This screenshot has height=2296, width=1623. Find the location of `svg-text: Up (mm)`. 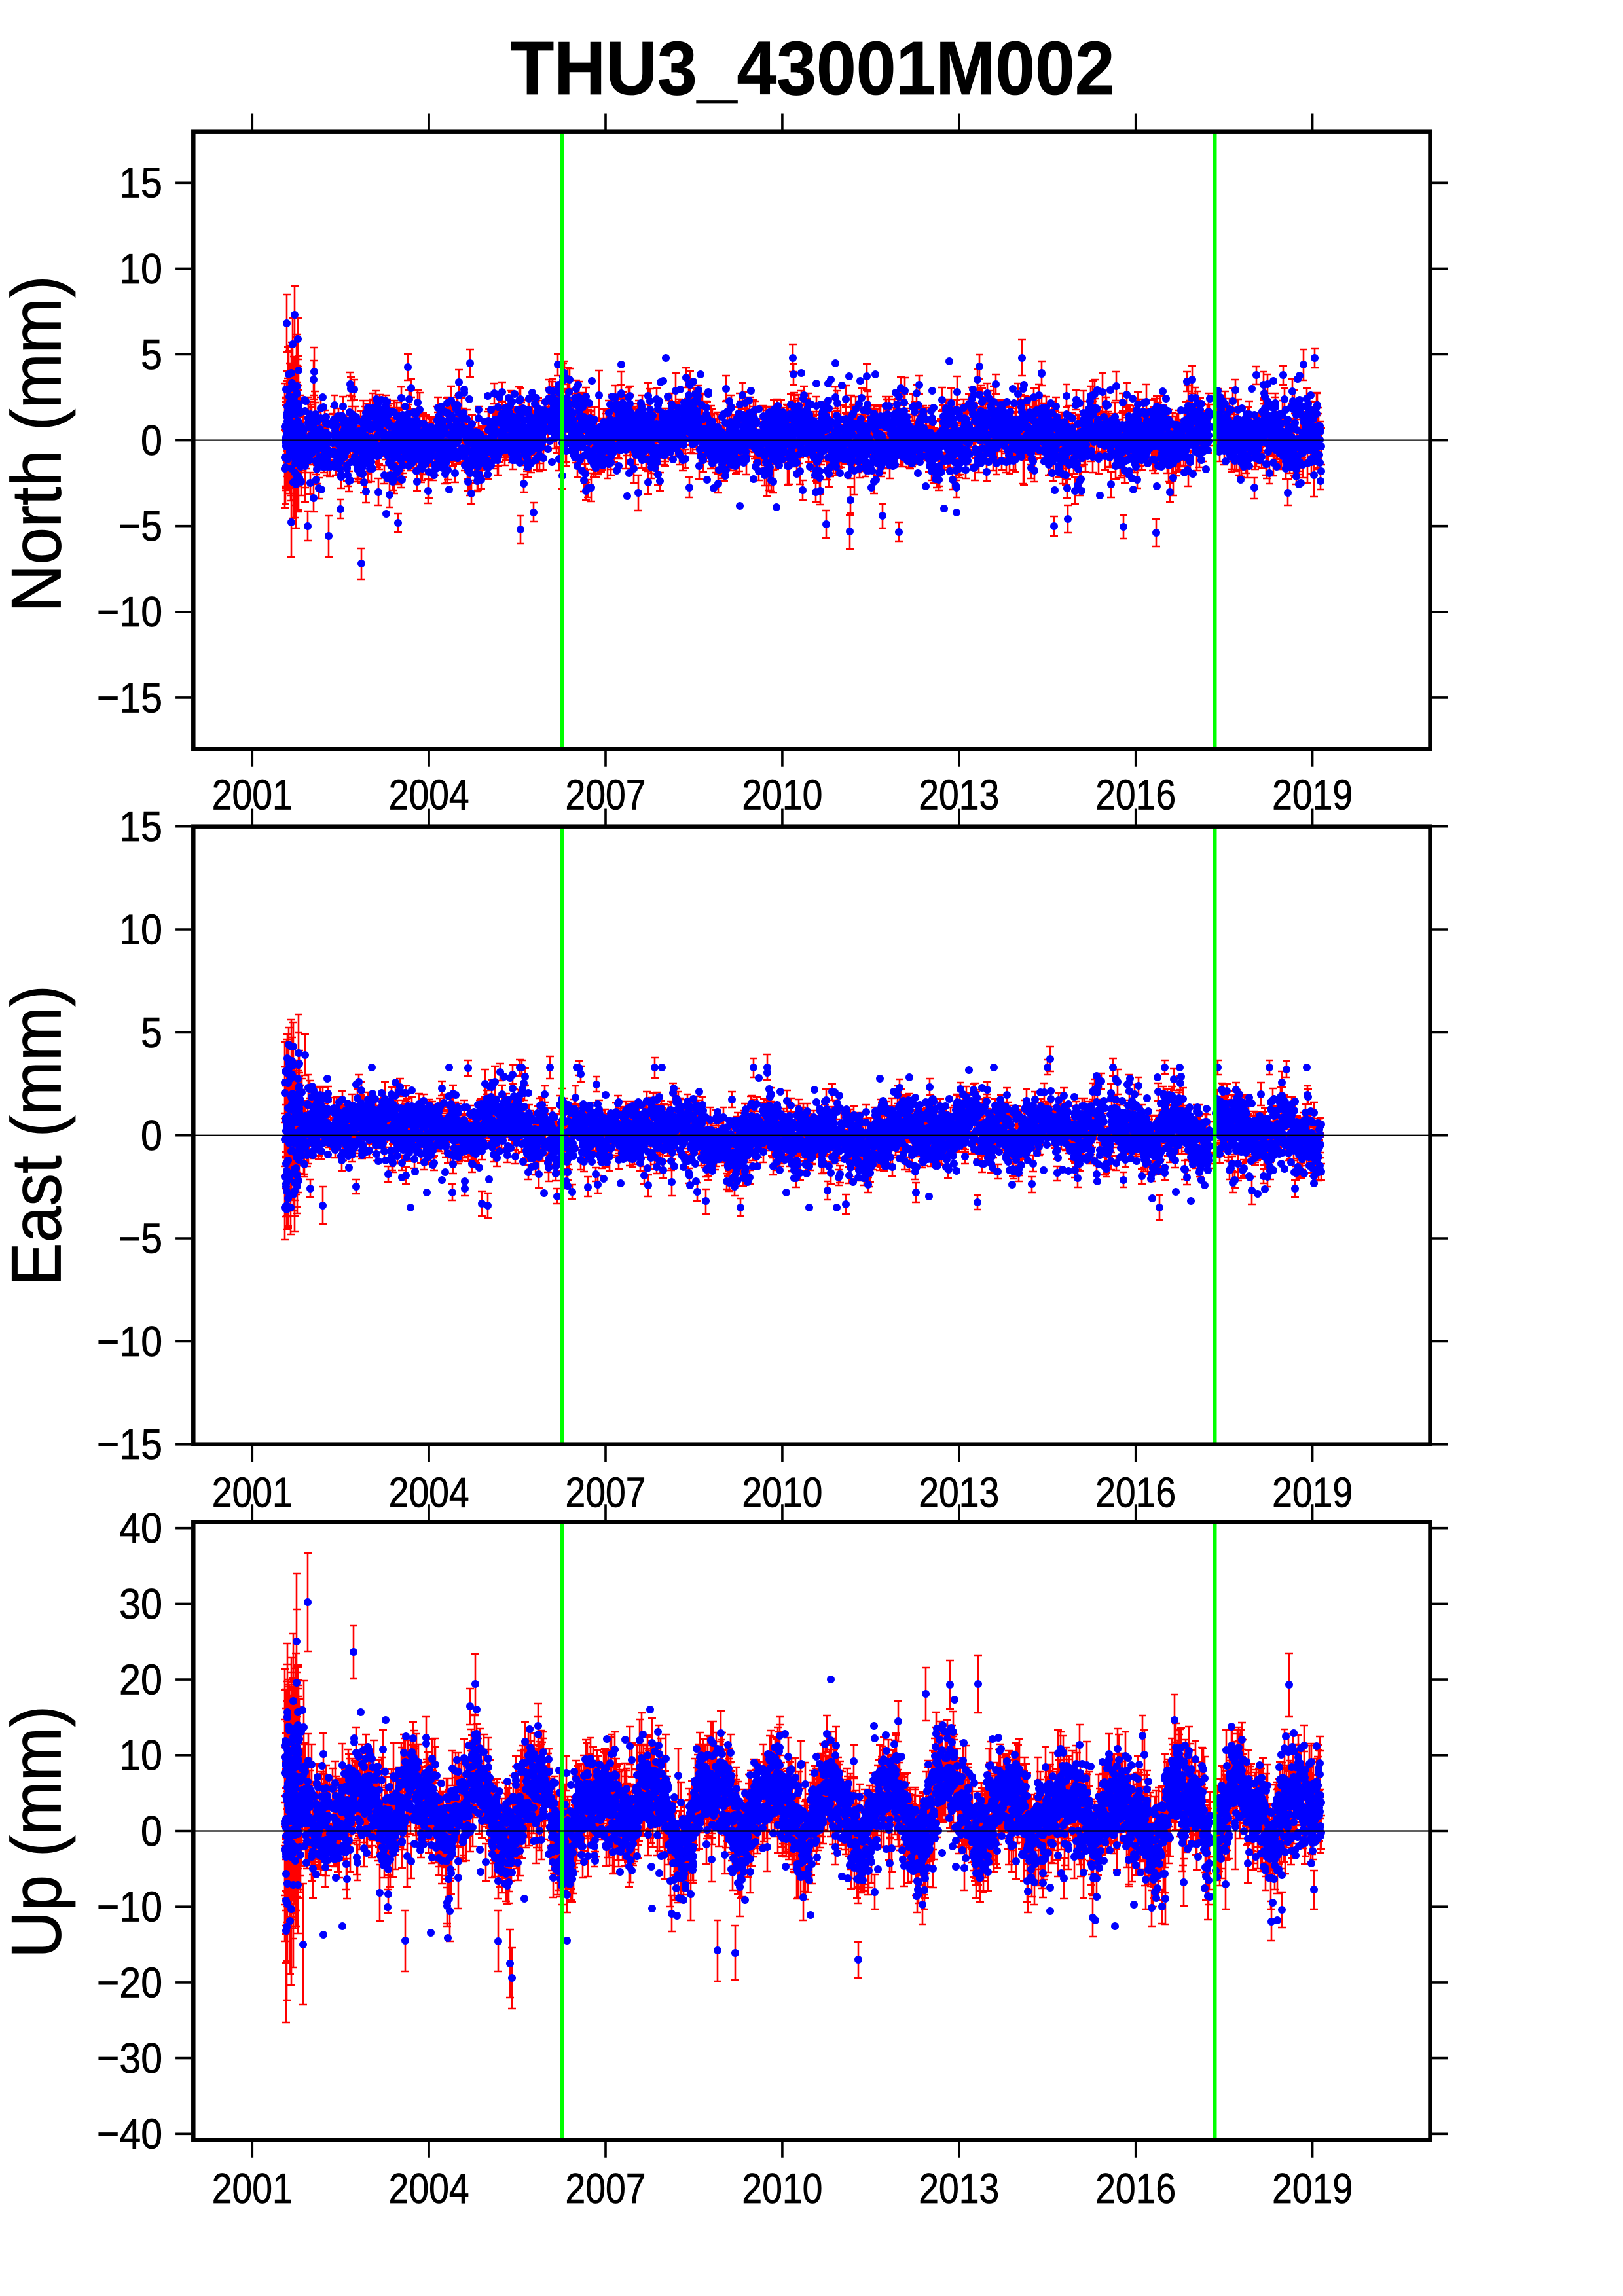

svg-text: Up (mm) is located at coordinates (38, 1832).